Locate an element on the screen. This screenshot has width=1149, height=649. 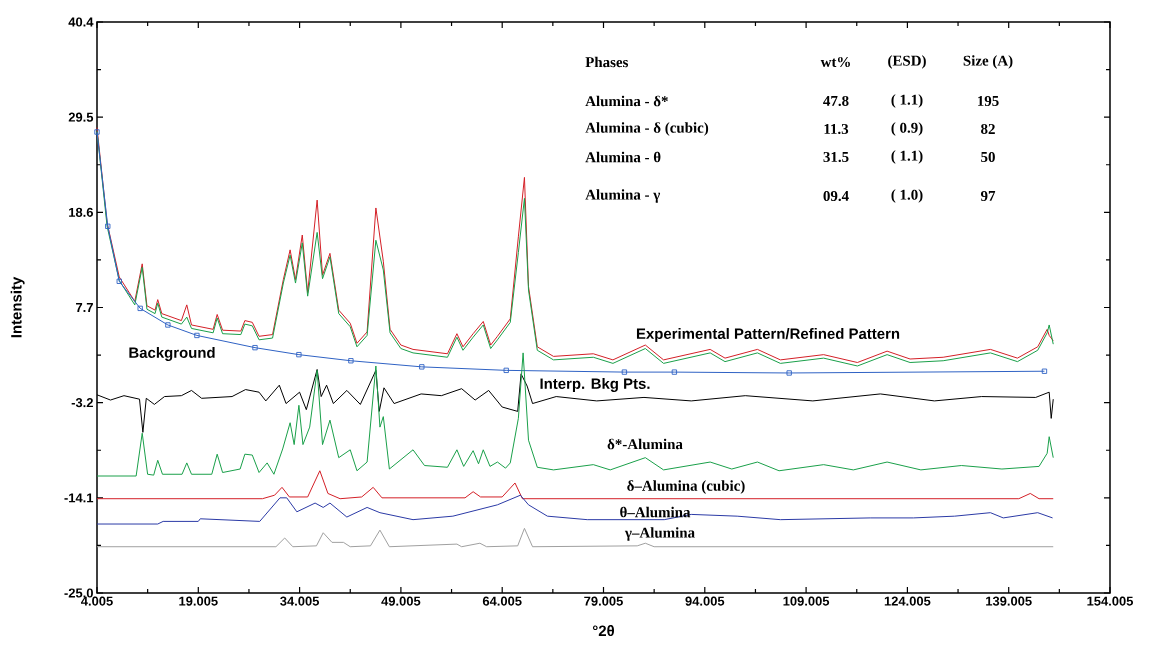
annotation: 31.5 is located at coordinates (836, 157).